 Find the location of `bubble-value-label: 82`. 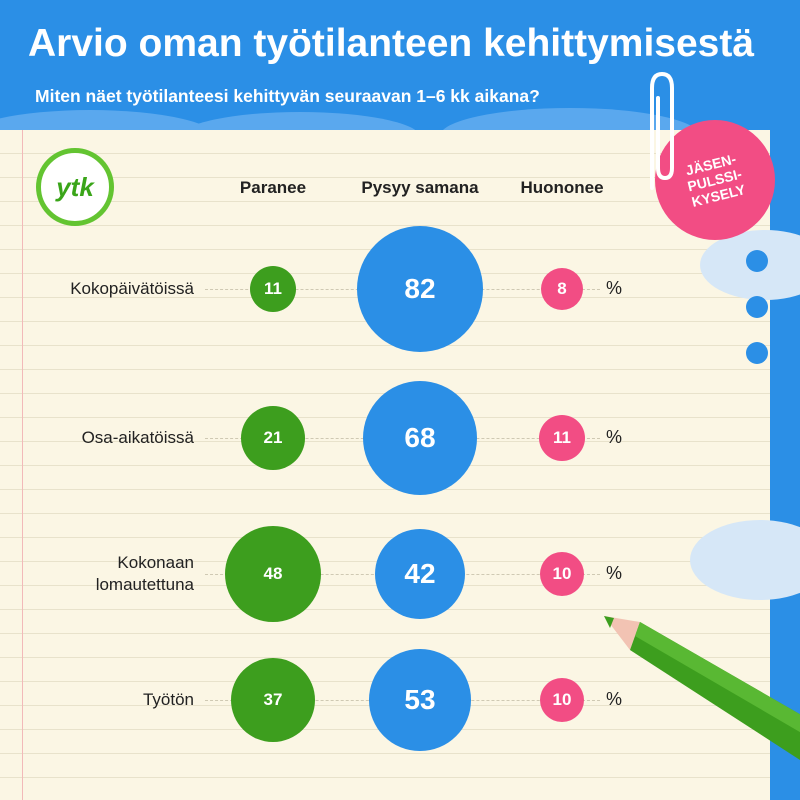

bubble-value-label: 82 is located at coordinates (420, 288).